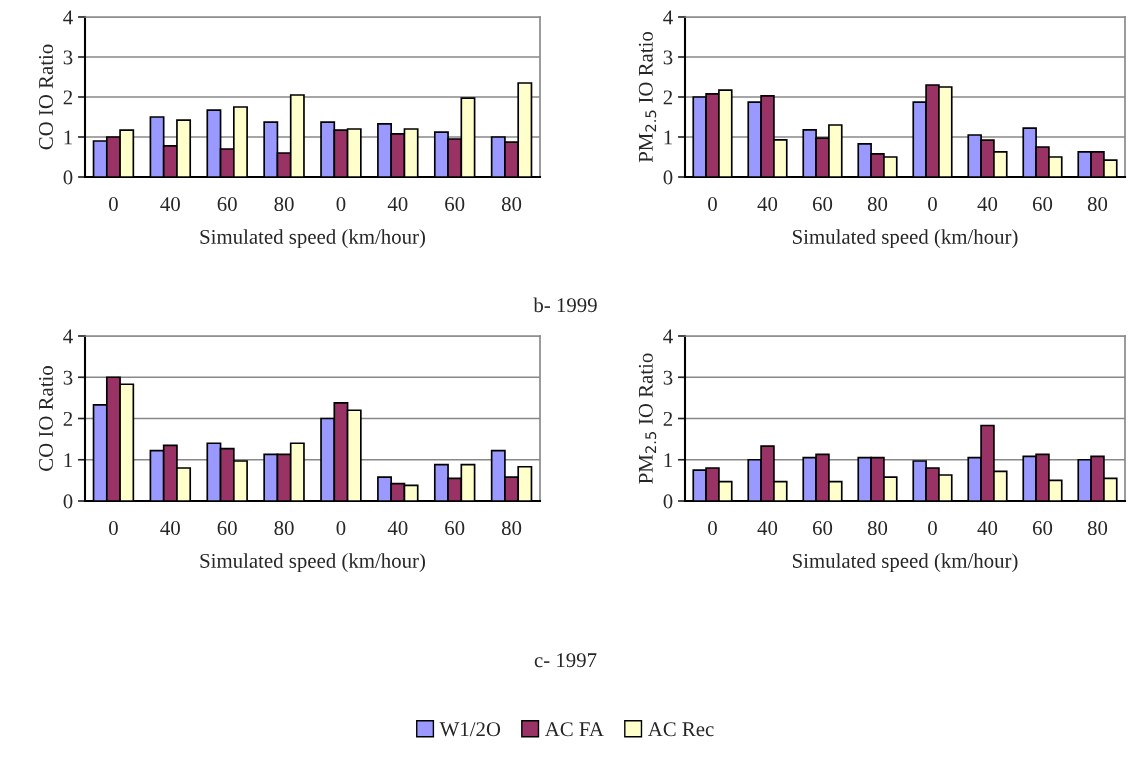  What do you see at coordinates (470, 729) in the screenshot?
I see `legend-label: W1/2O` at bounding box center [470, 729].